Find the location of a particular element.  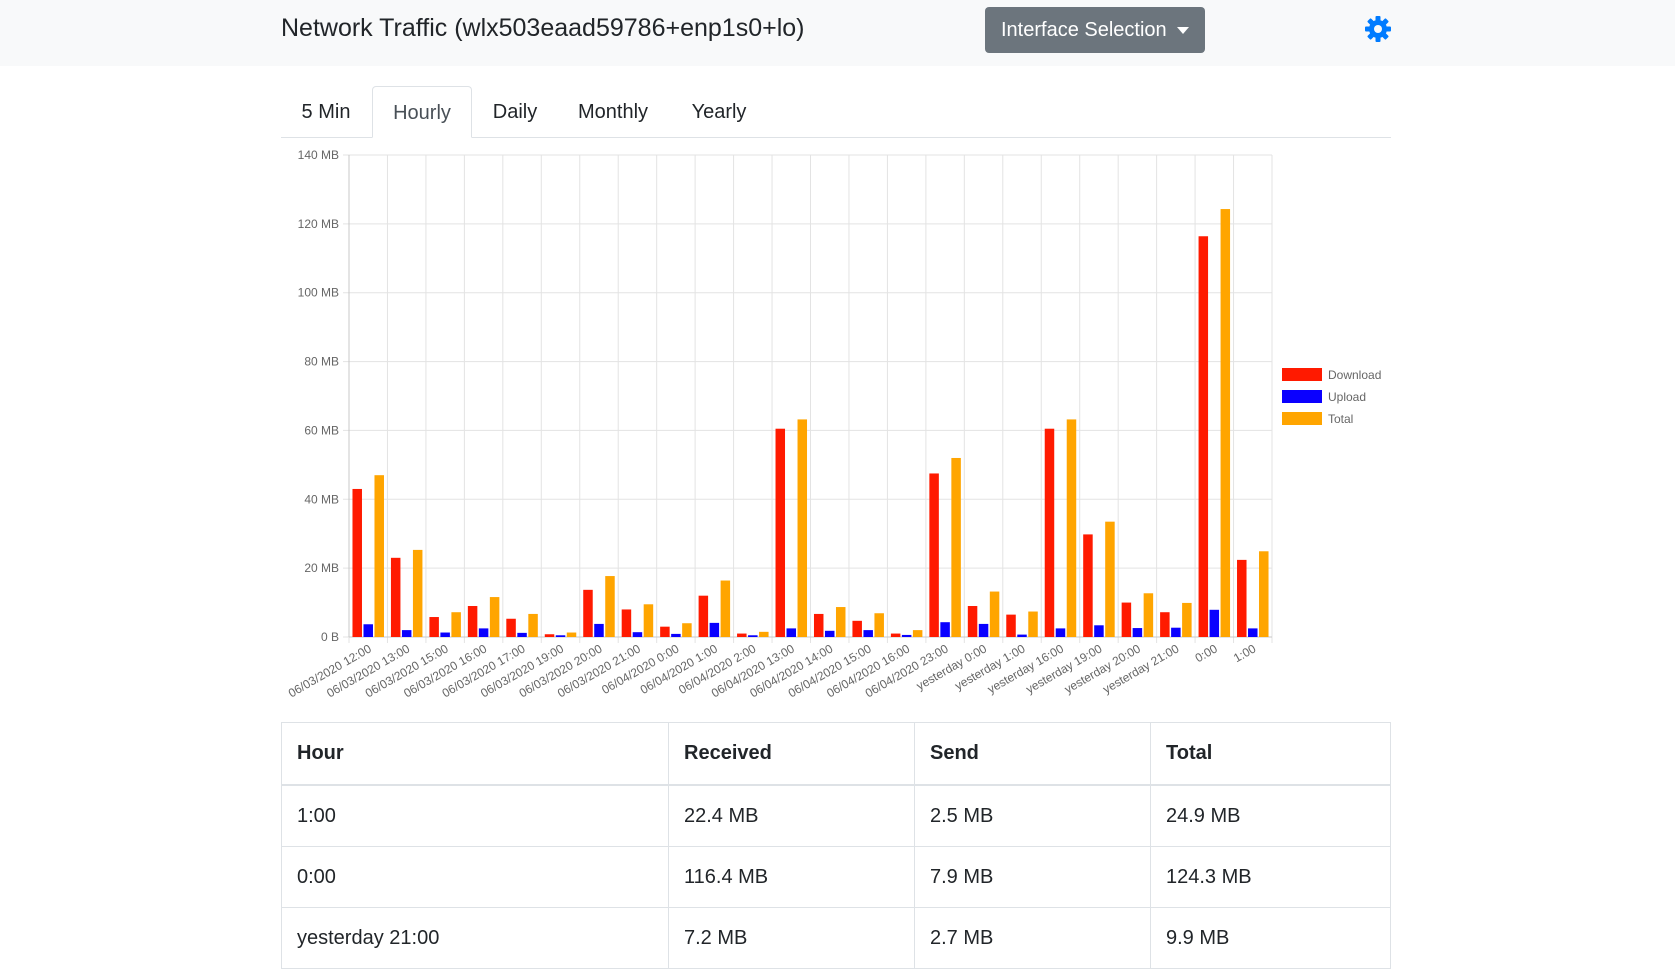

tab-yearly: Yearly is located at coordinates (719, 112).